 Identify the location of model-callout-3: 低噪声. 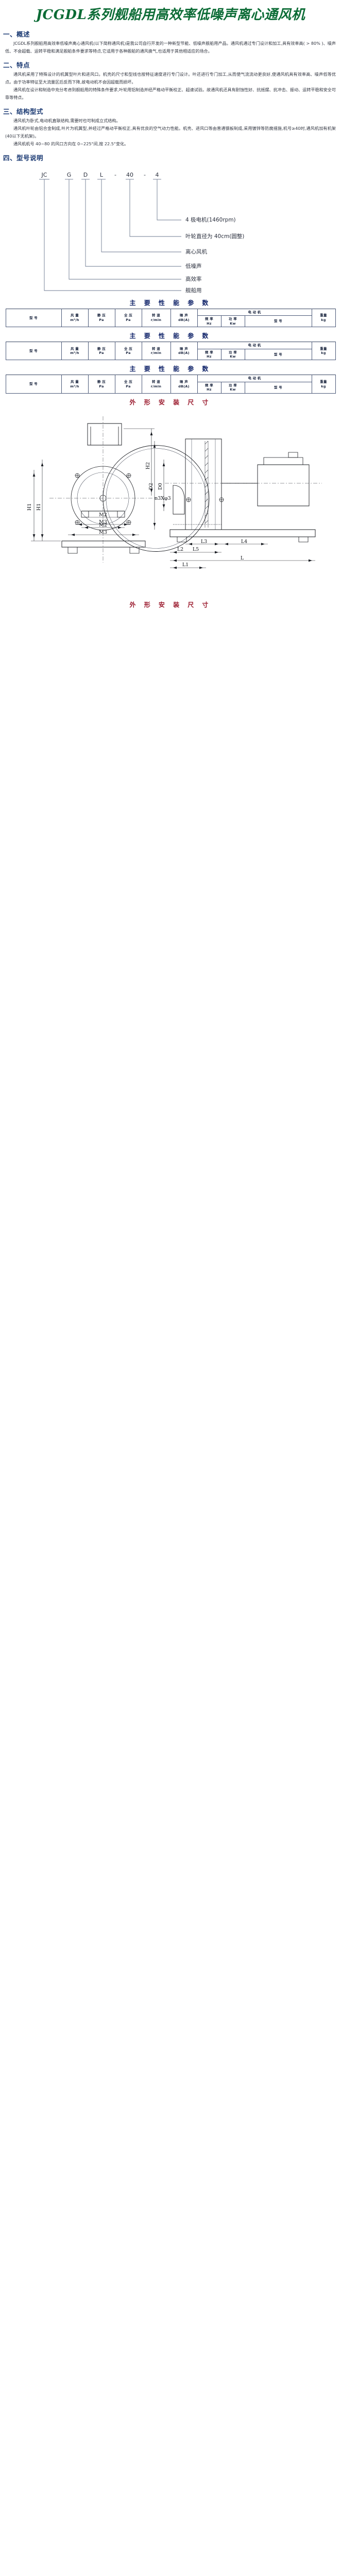
(193, 266).